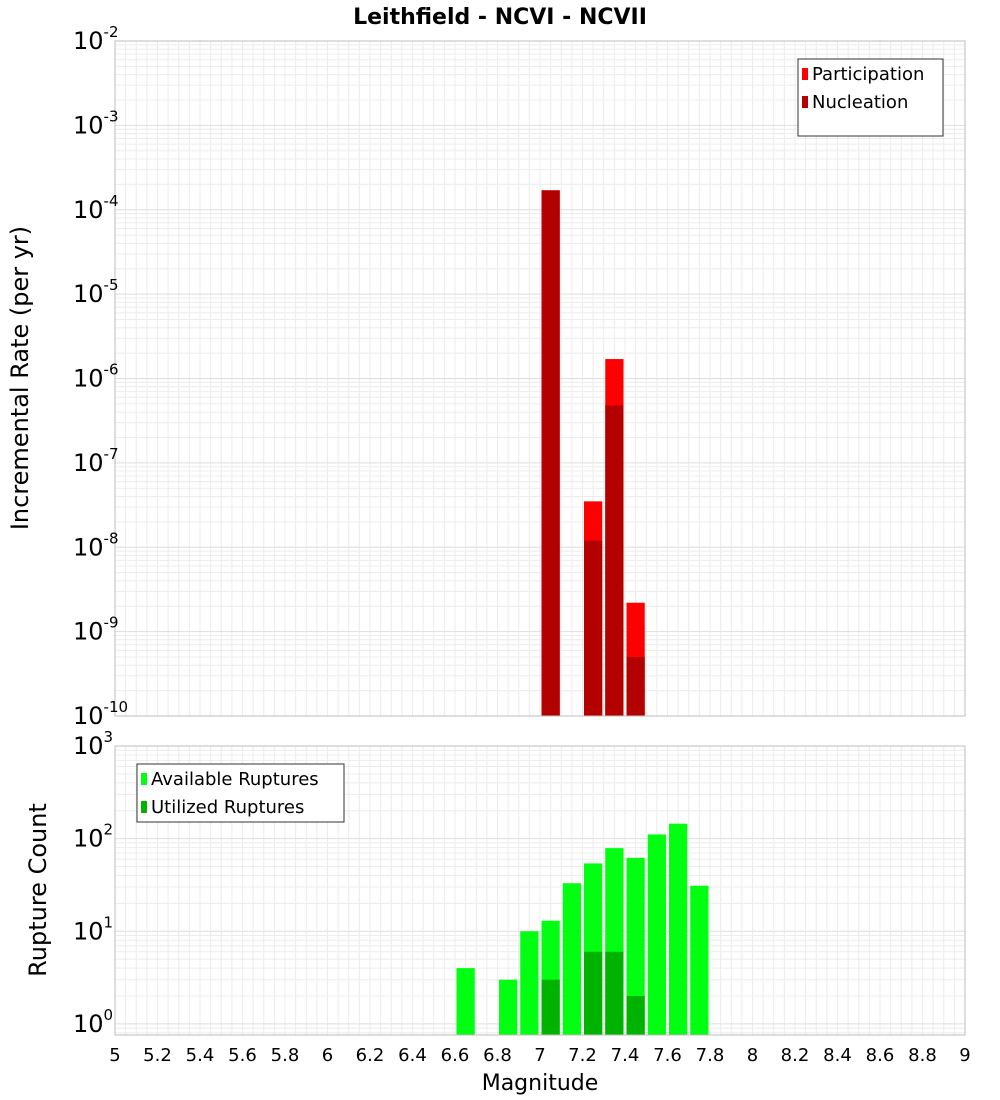 The height and width of the screenshot is (1100, 1000). I want to click on x-tick-label: 6.8, so click(497, 1055).